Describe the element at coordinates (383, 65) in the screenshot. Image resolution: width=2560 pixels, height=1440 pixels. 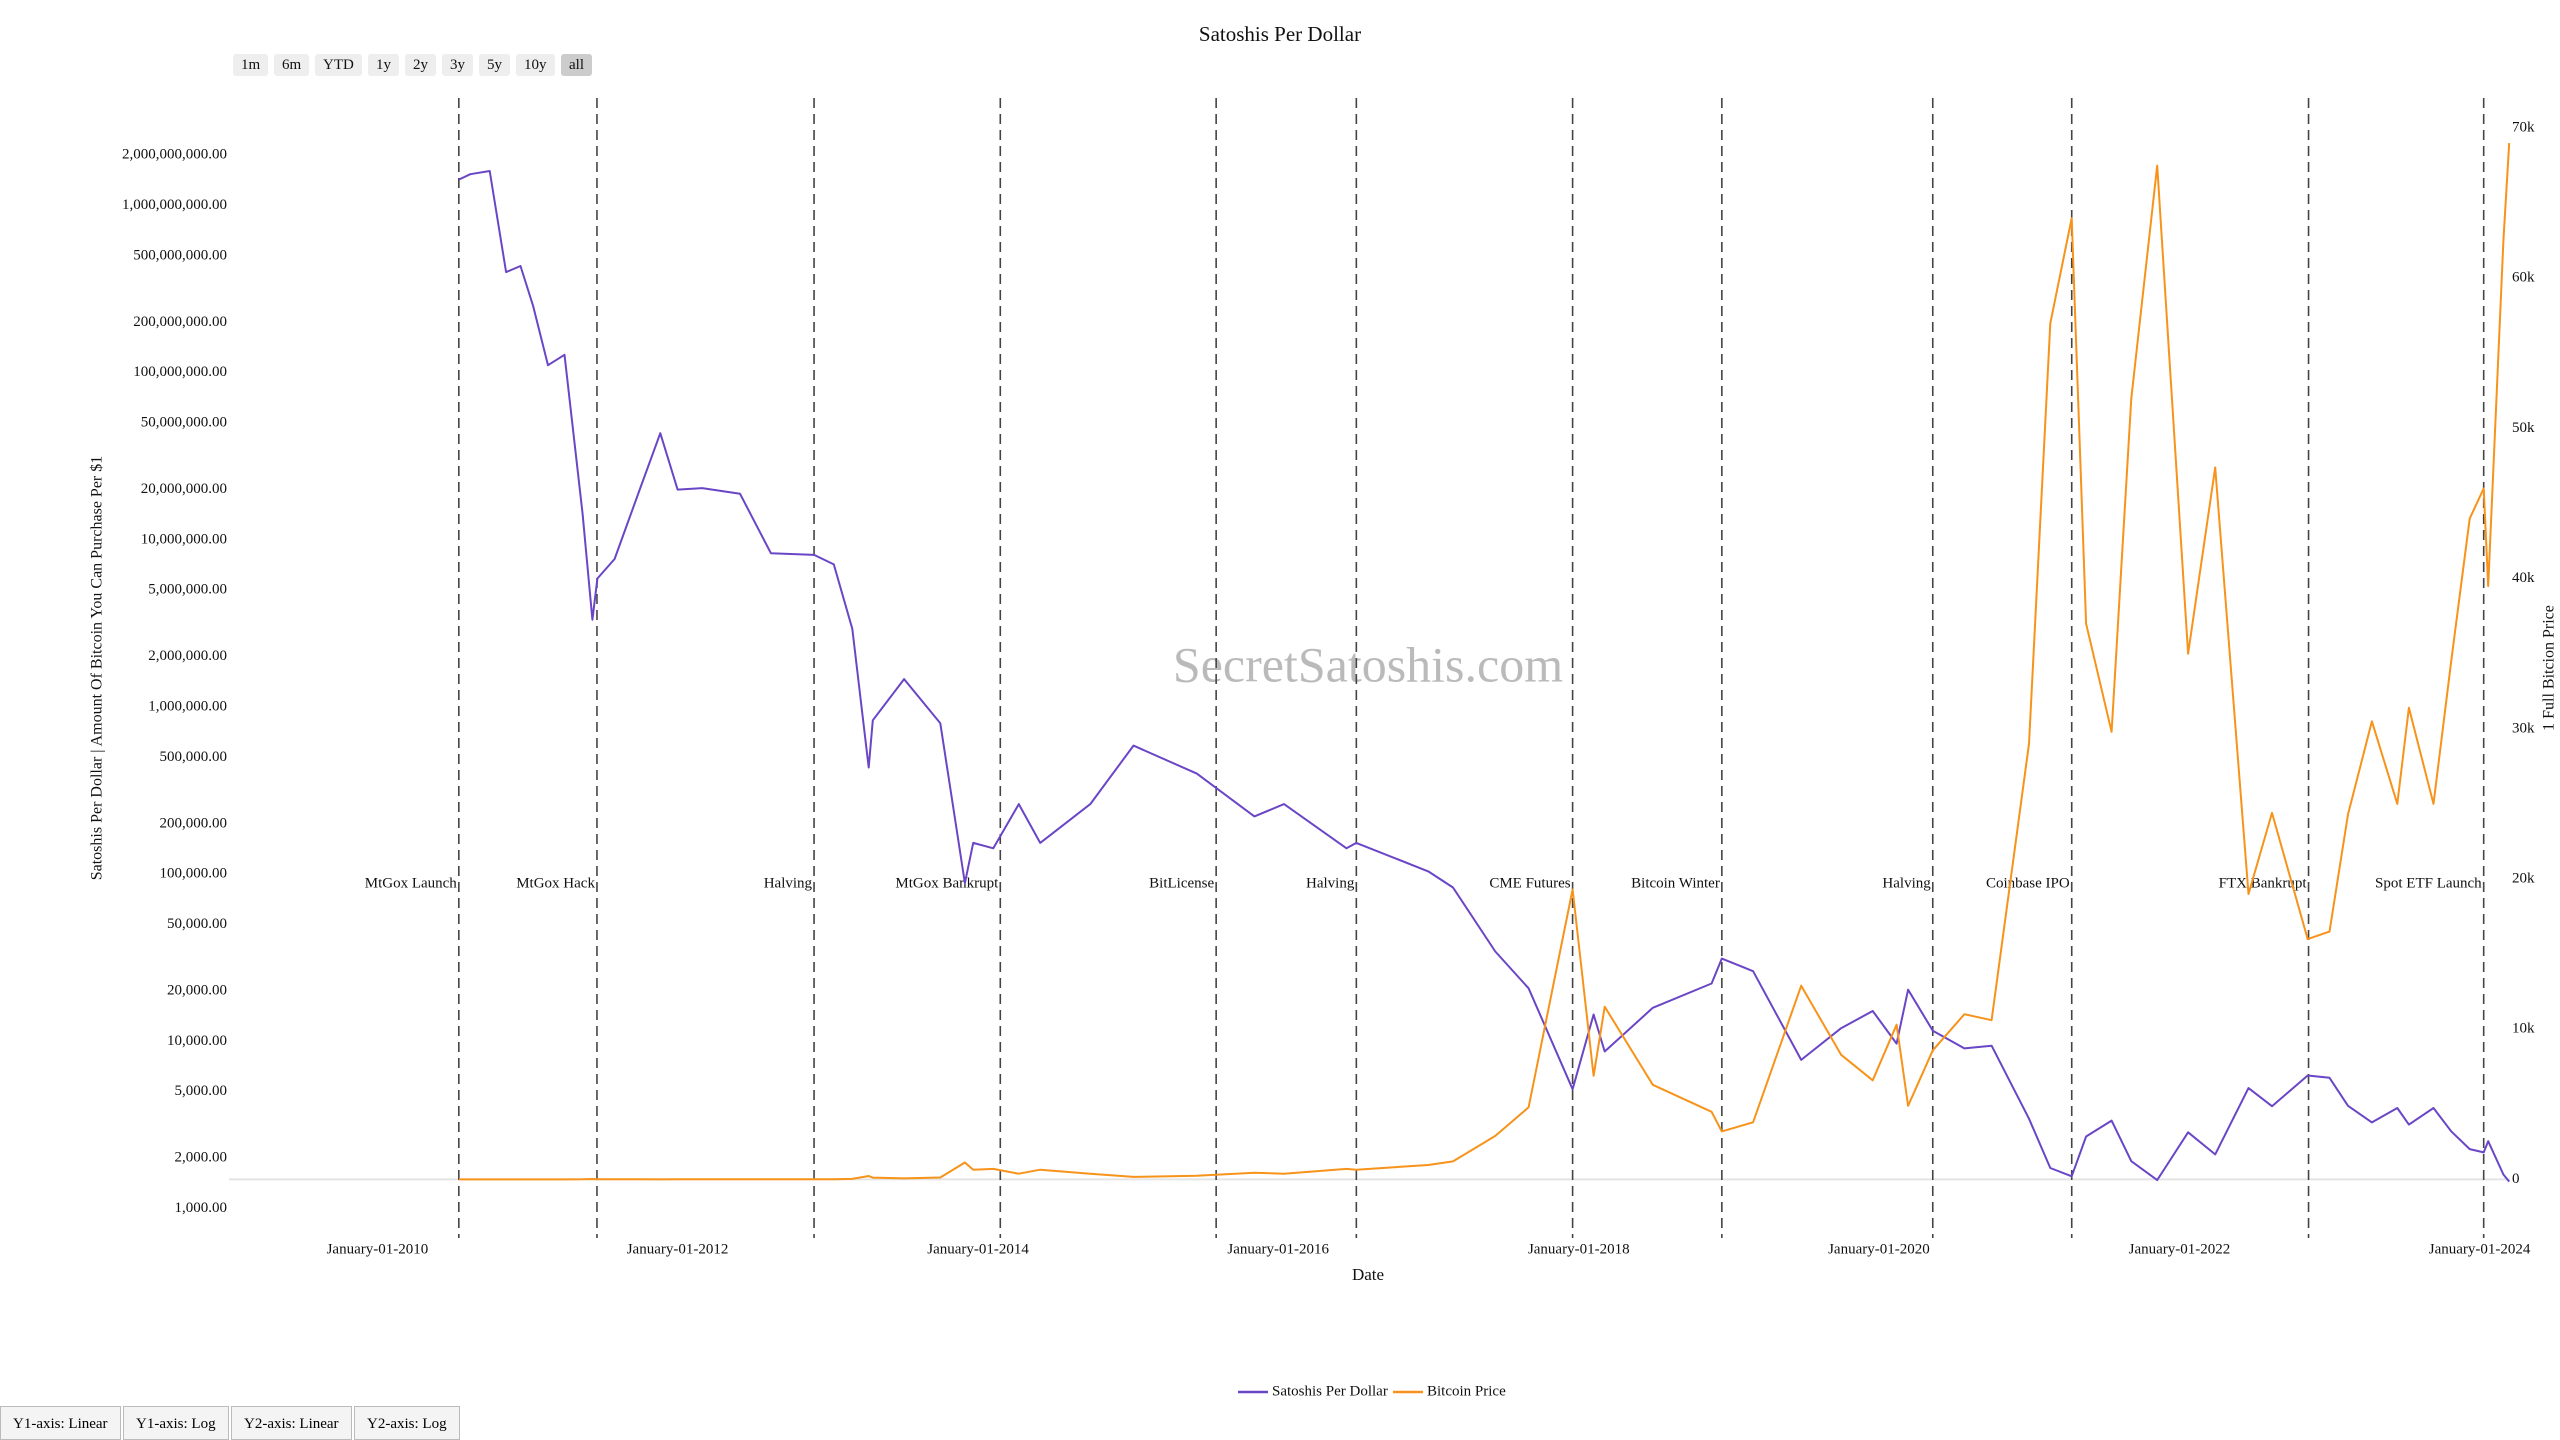
I see `range-button: 1y` at that location.